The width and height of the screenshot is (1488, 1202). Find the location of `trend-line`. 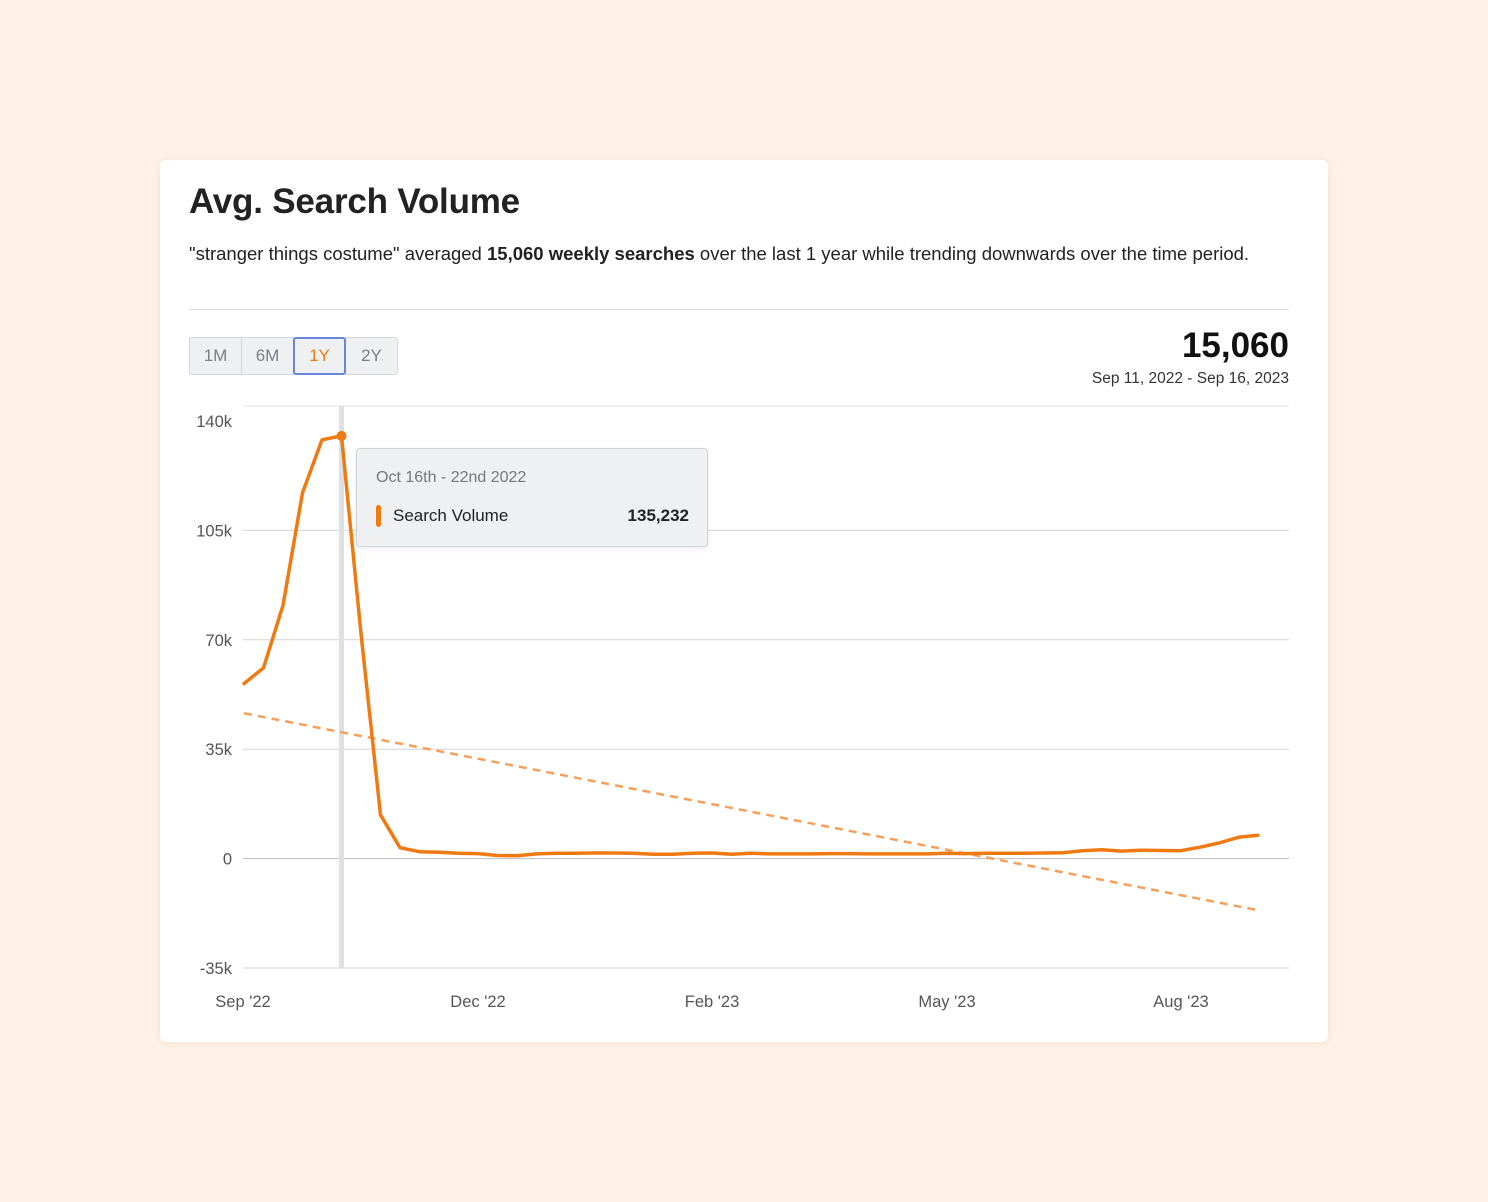

trend-line is located at coordinates (751, 812).